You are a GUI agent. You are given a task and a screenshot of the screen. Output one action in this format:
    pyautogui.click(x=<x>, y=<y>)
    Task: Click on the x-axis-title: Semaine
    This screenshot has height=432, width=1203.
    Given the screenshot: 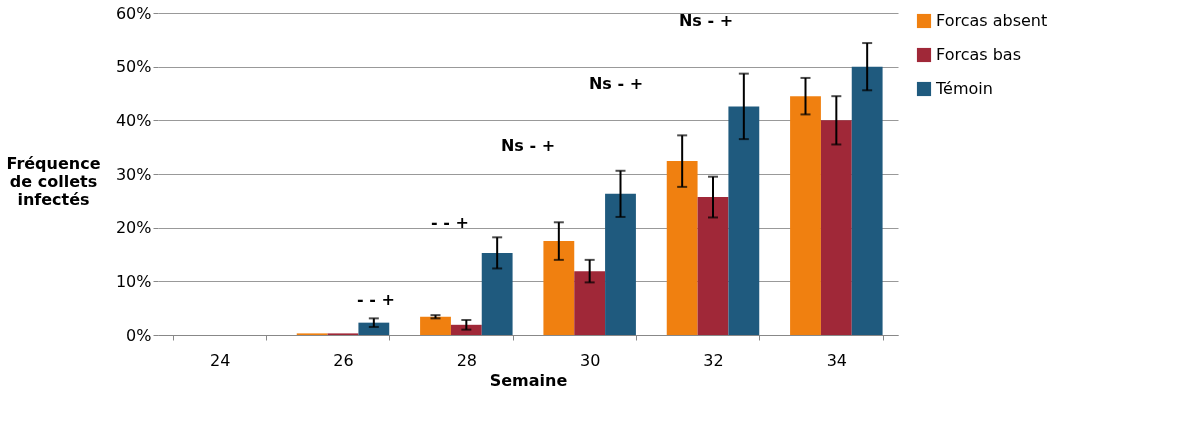 What is the action you would take?
    pyautogui.click(x=528, y=380)
    